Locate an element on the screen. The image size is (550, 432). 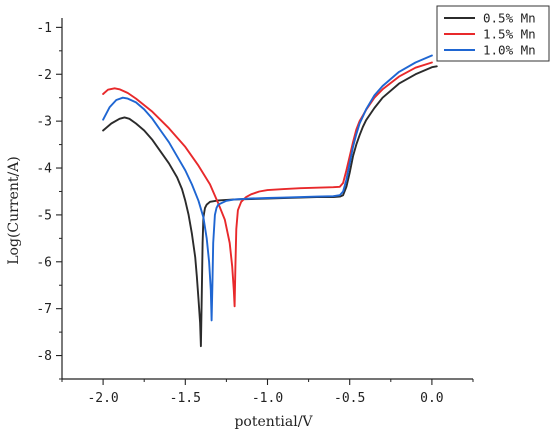
legend: 0.5% Mn1.5% Mn1.0% Mn is located at coordinates (493, 33).